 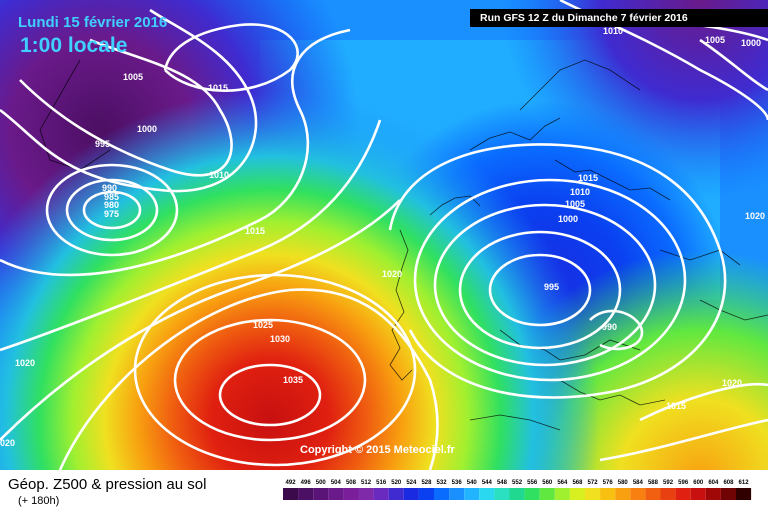 What do you see at coordinates (547, 483) in the screenshot?
I see `scale-tick-label: 560` at bounding box center [547, 483].